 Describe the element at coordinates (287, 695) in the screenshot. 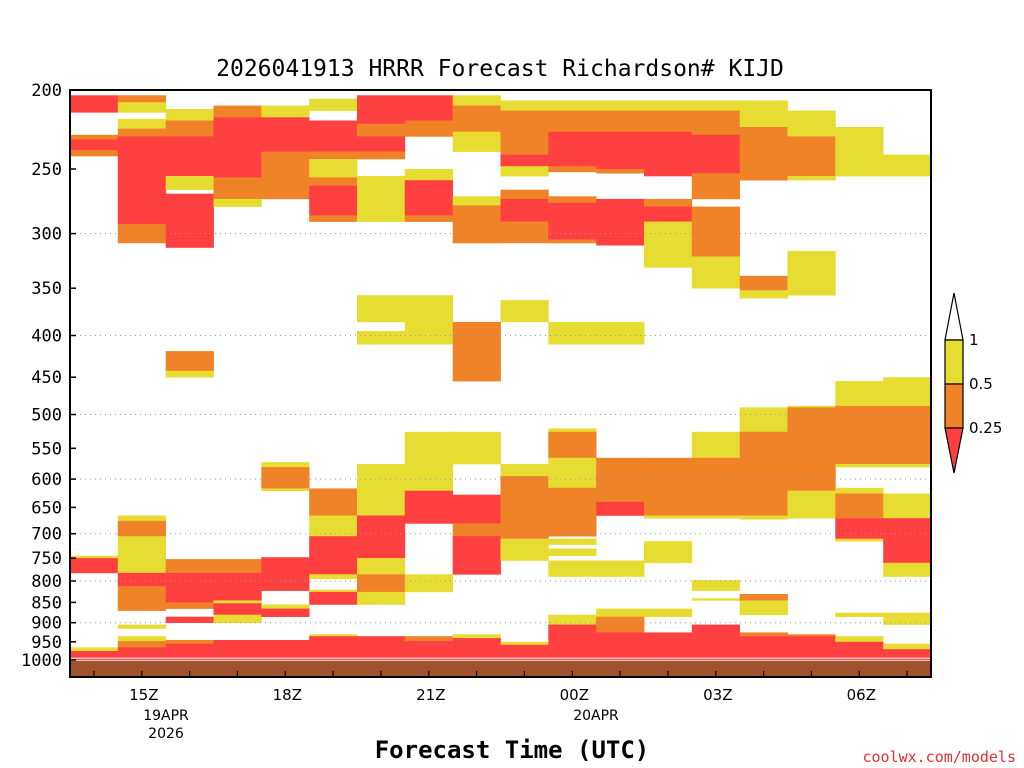

I see `x-tick-label-18Z: 18Z` at that location.